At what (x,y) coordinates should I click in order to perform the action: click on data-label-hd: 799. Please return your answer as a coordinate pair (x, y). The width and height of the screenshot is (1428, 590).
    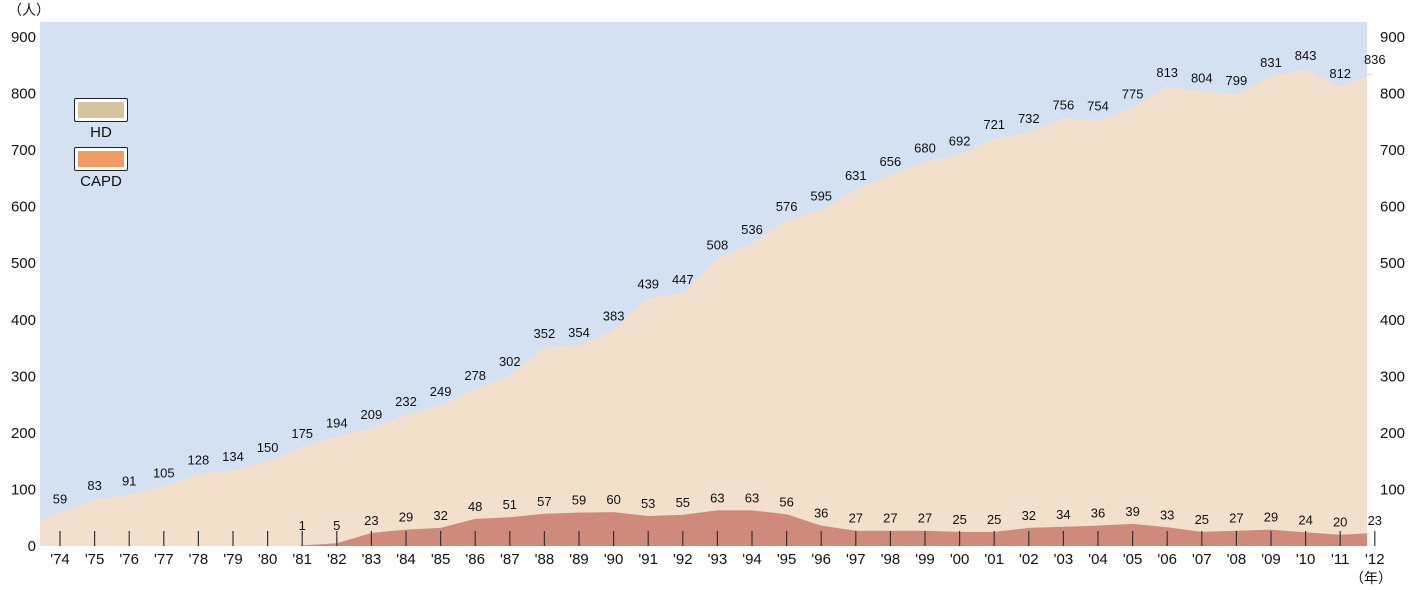
    Looking at the image, I should click on (1237, 80).